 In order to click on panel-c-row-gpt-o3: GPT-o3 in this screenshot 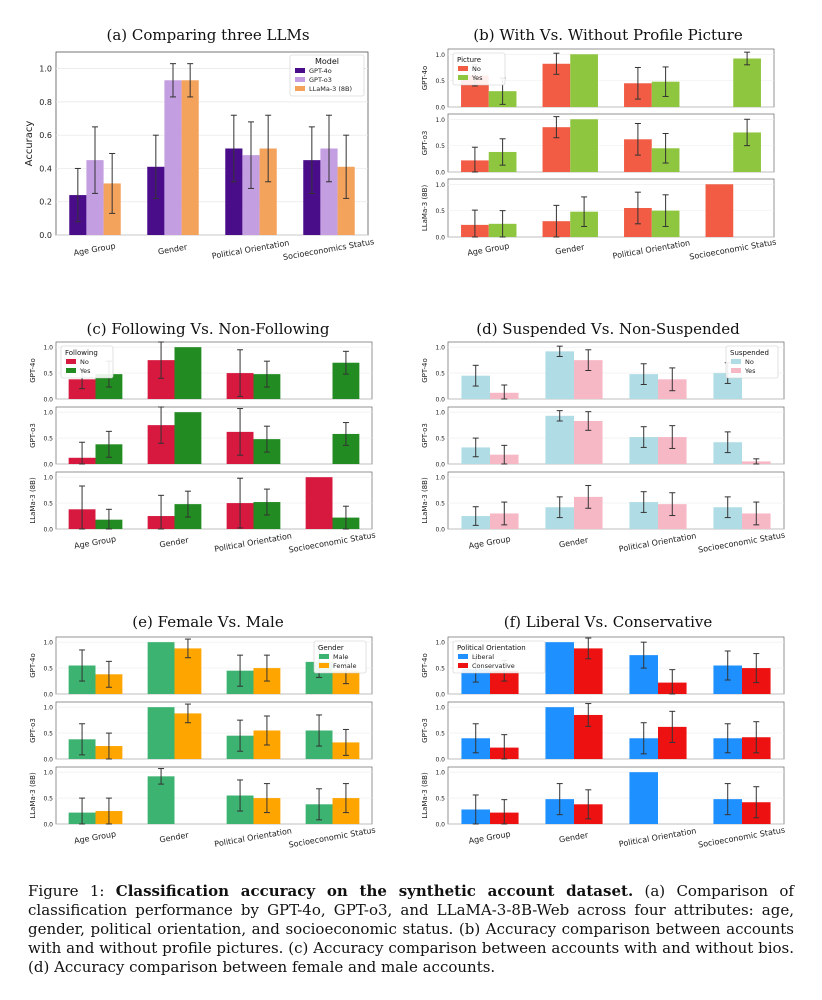, I will do `click(201, 435)`.